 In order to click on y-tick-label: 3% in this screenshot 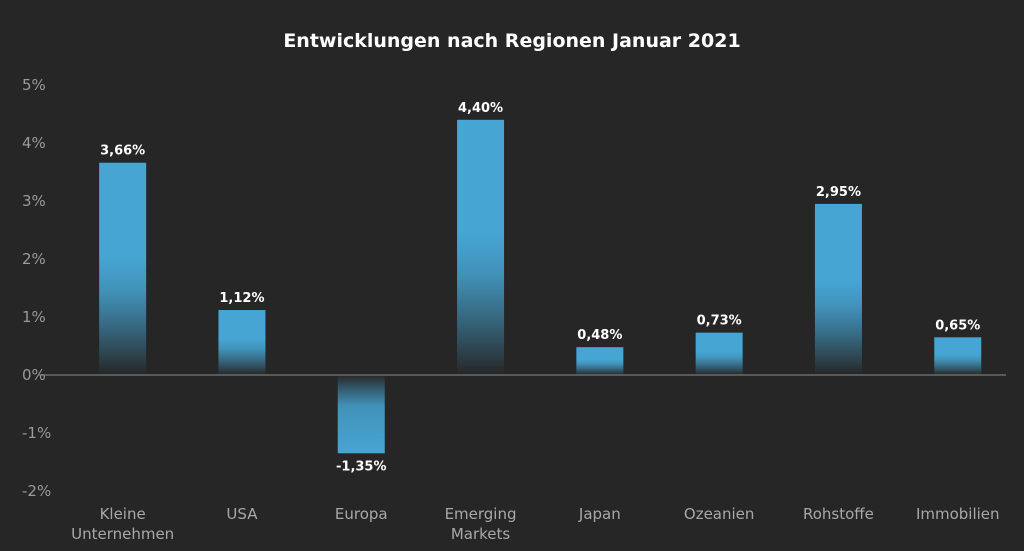, I will do `click(34, 201)`.